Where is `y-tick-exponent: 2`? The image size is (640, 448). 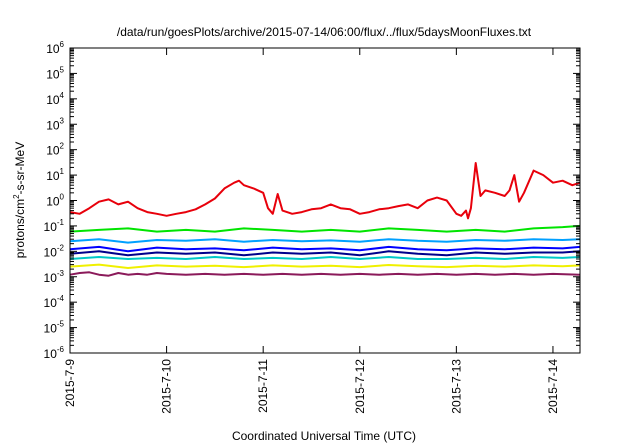
y-tick-exponent: 2 is located at coordinates (62, 146).